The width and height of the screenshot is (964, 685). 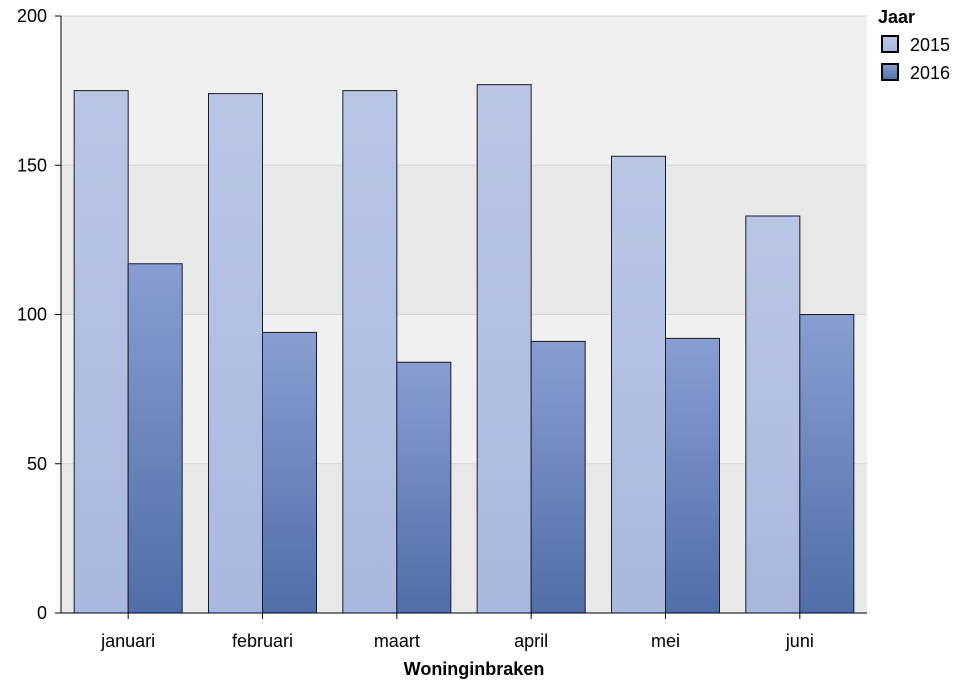 I want to click on bar-2016-maart, so click(x=424, y=487).